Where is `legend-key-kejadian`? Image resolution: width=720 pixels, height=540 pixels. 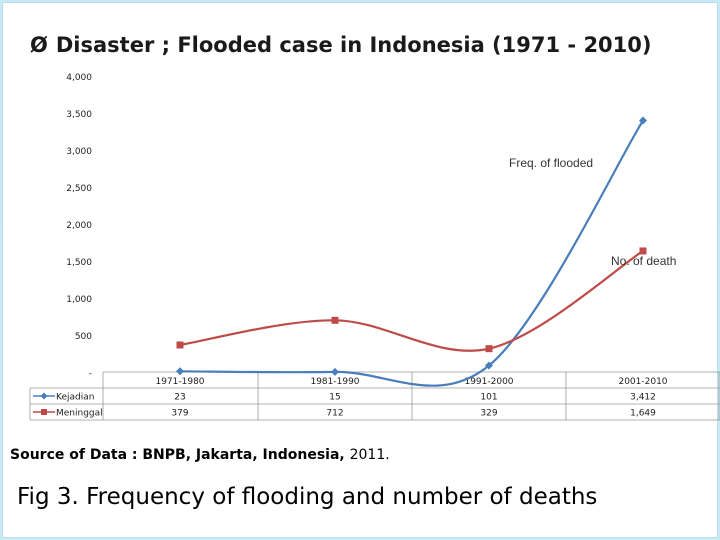 legend-key-kejadian is located at coordinates (44, 396).